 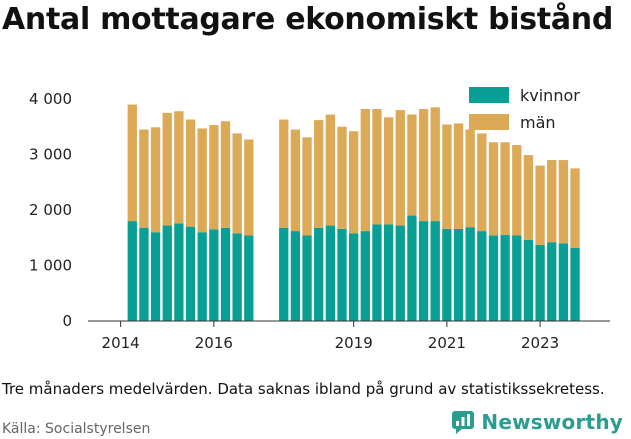 What do you see at coordinates (214, 343) in the screenshot?
I see `x-tick-label: 2016` at bounding box center [214, 343].